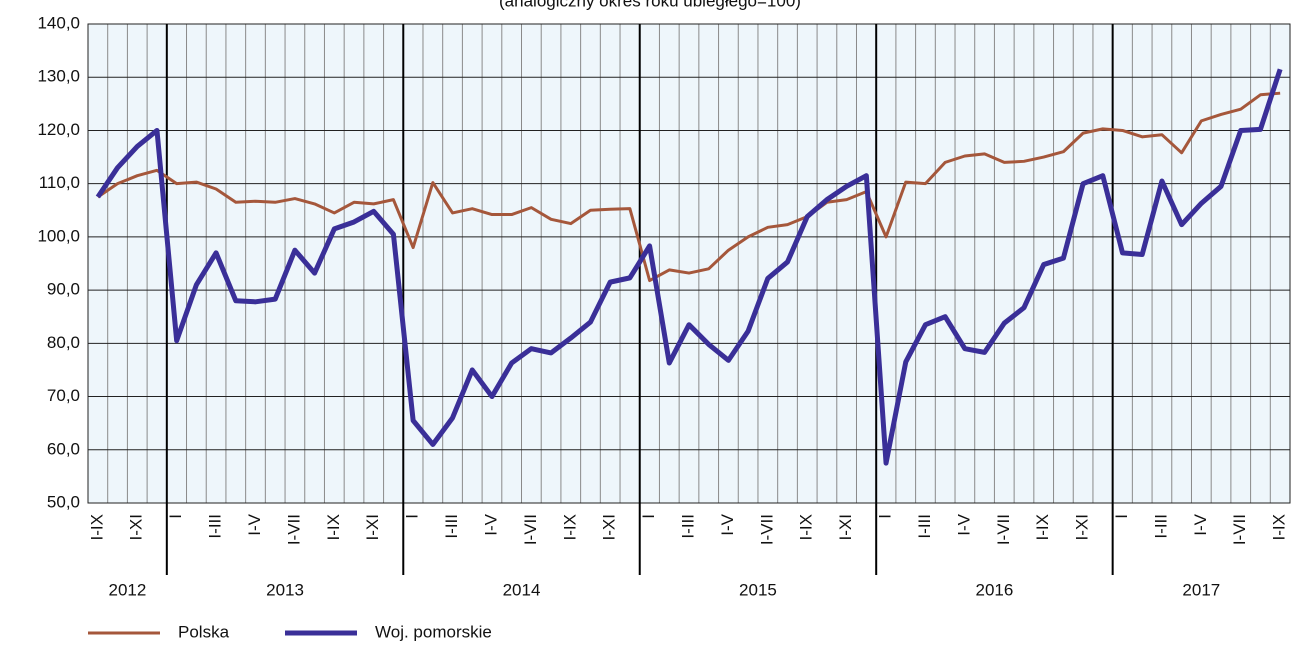 The width and height of the screenshot is (1297, 648). What do you see at coordinates (285, 589) in the screenshot?
I see `year-label: 2013` at bounding box center [285, 589].